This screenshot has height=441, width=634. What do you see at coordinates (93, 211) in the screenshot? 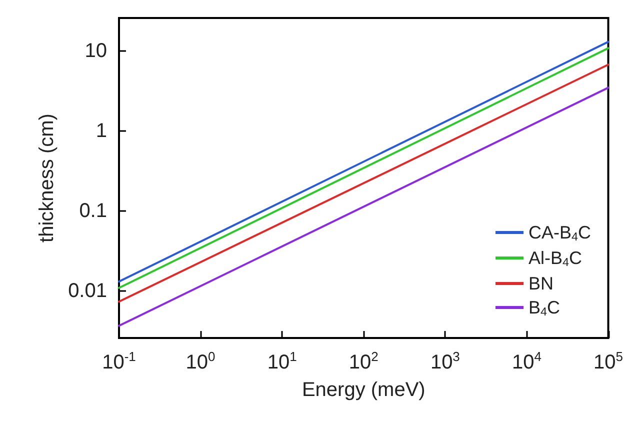
I see `y-tick-label: 0.1` at bounding box center [93, 211].